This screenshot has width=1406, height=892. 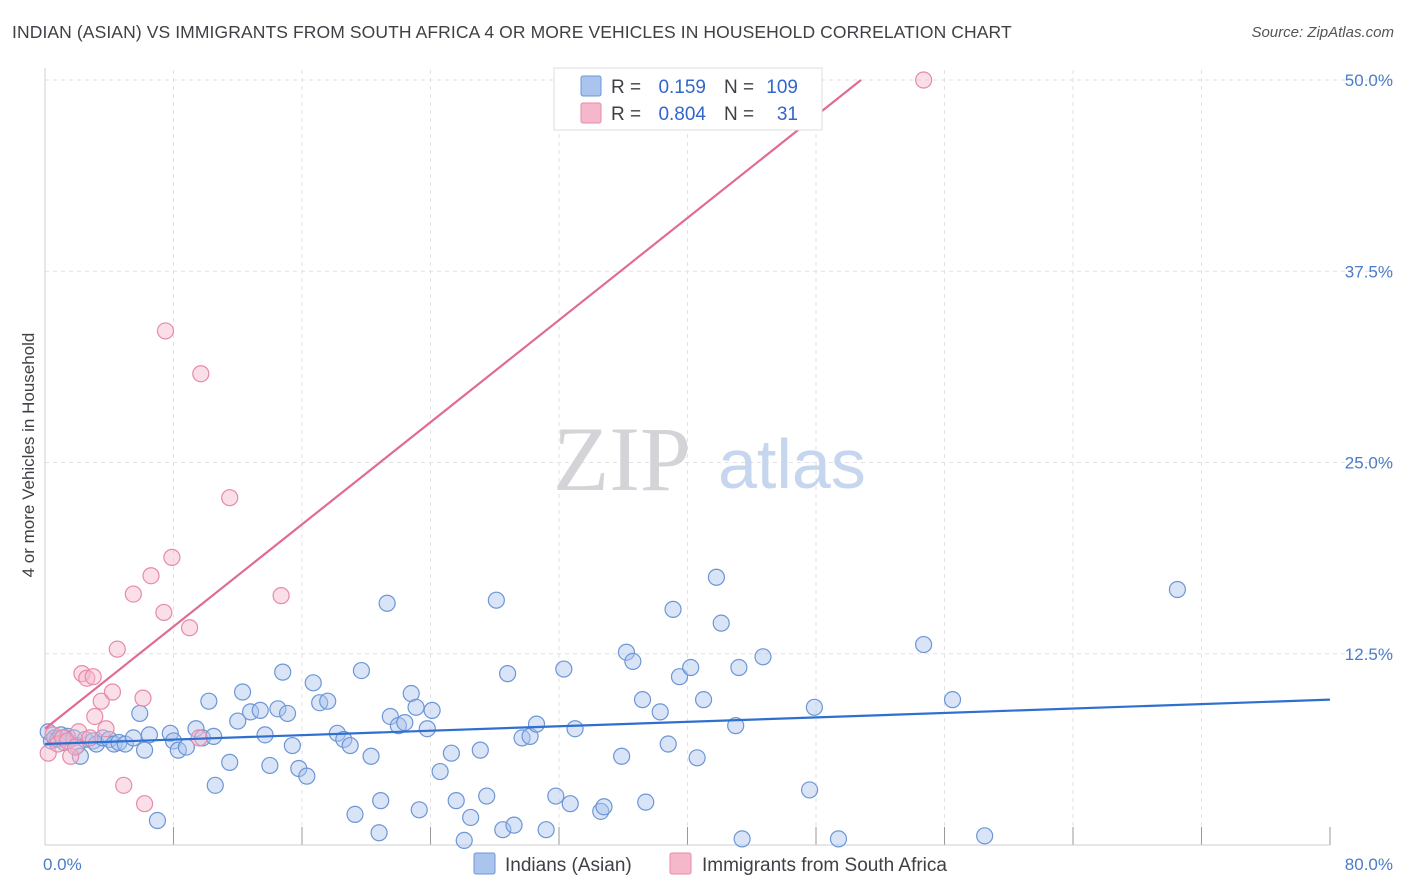 I want to click on indian-trend-line, so click(x=687, y=722).